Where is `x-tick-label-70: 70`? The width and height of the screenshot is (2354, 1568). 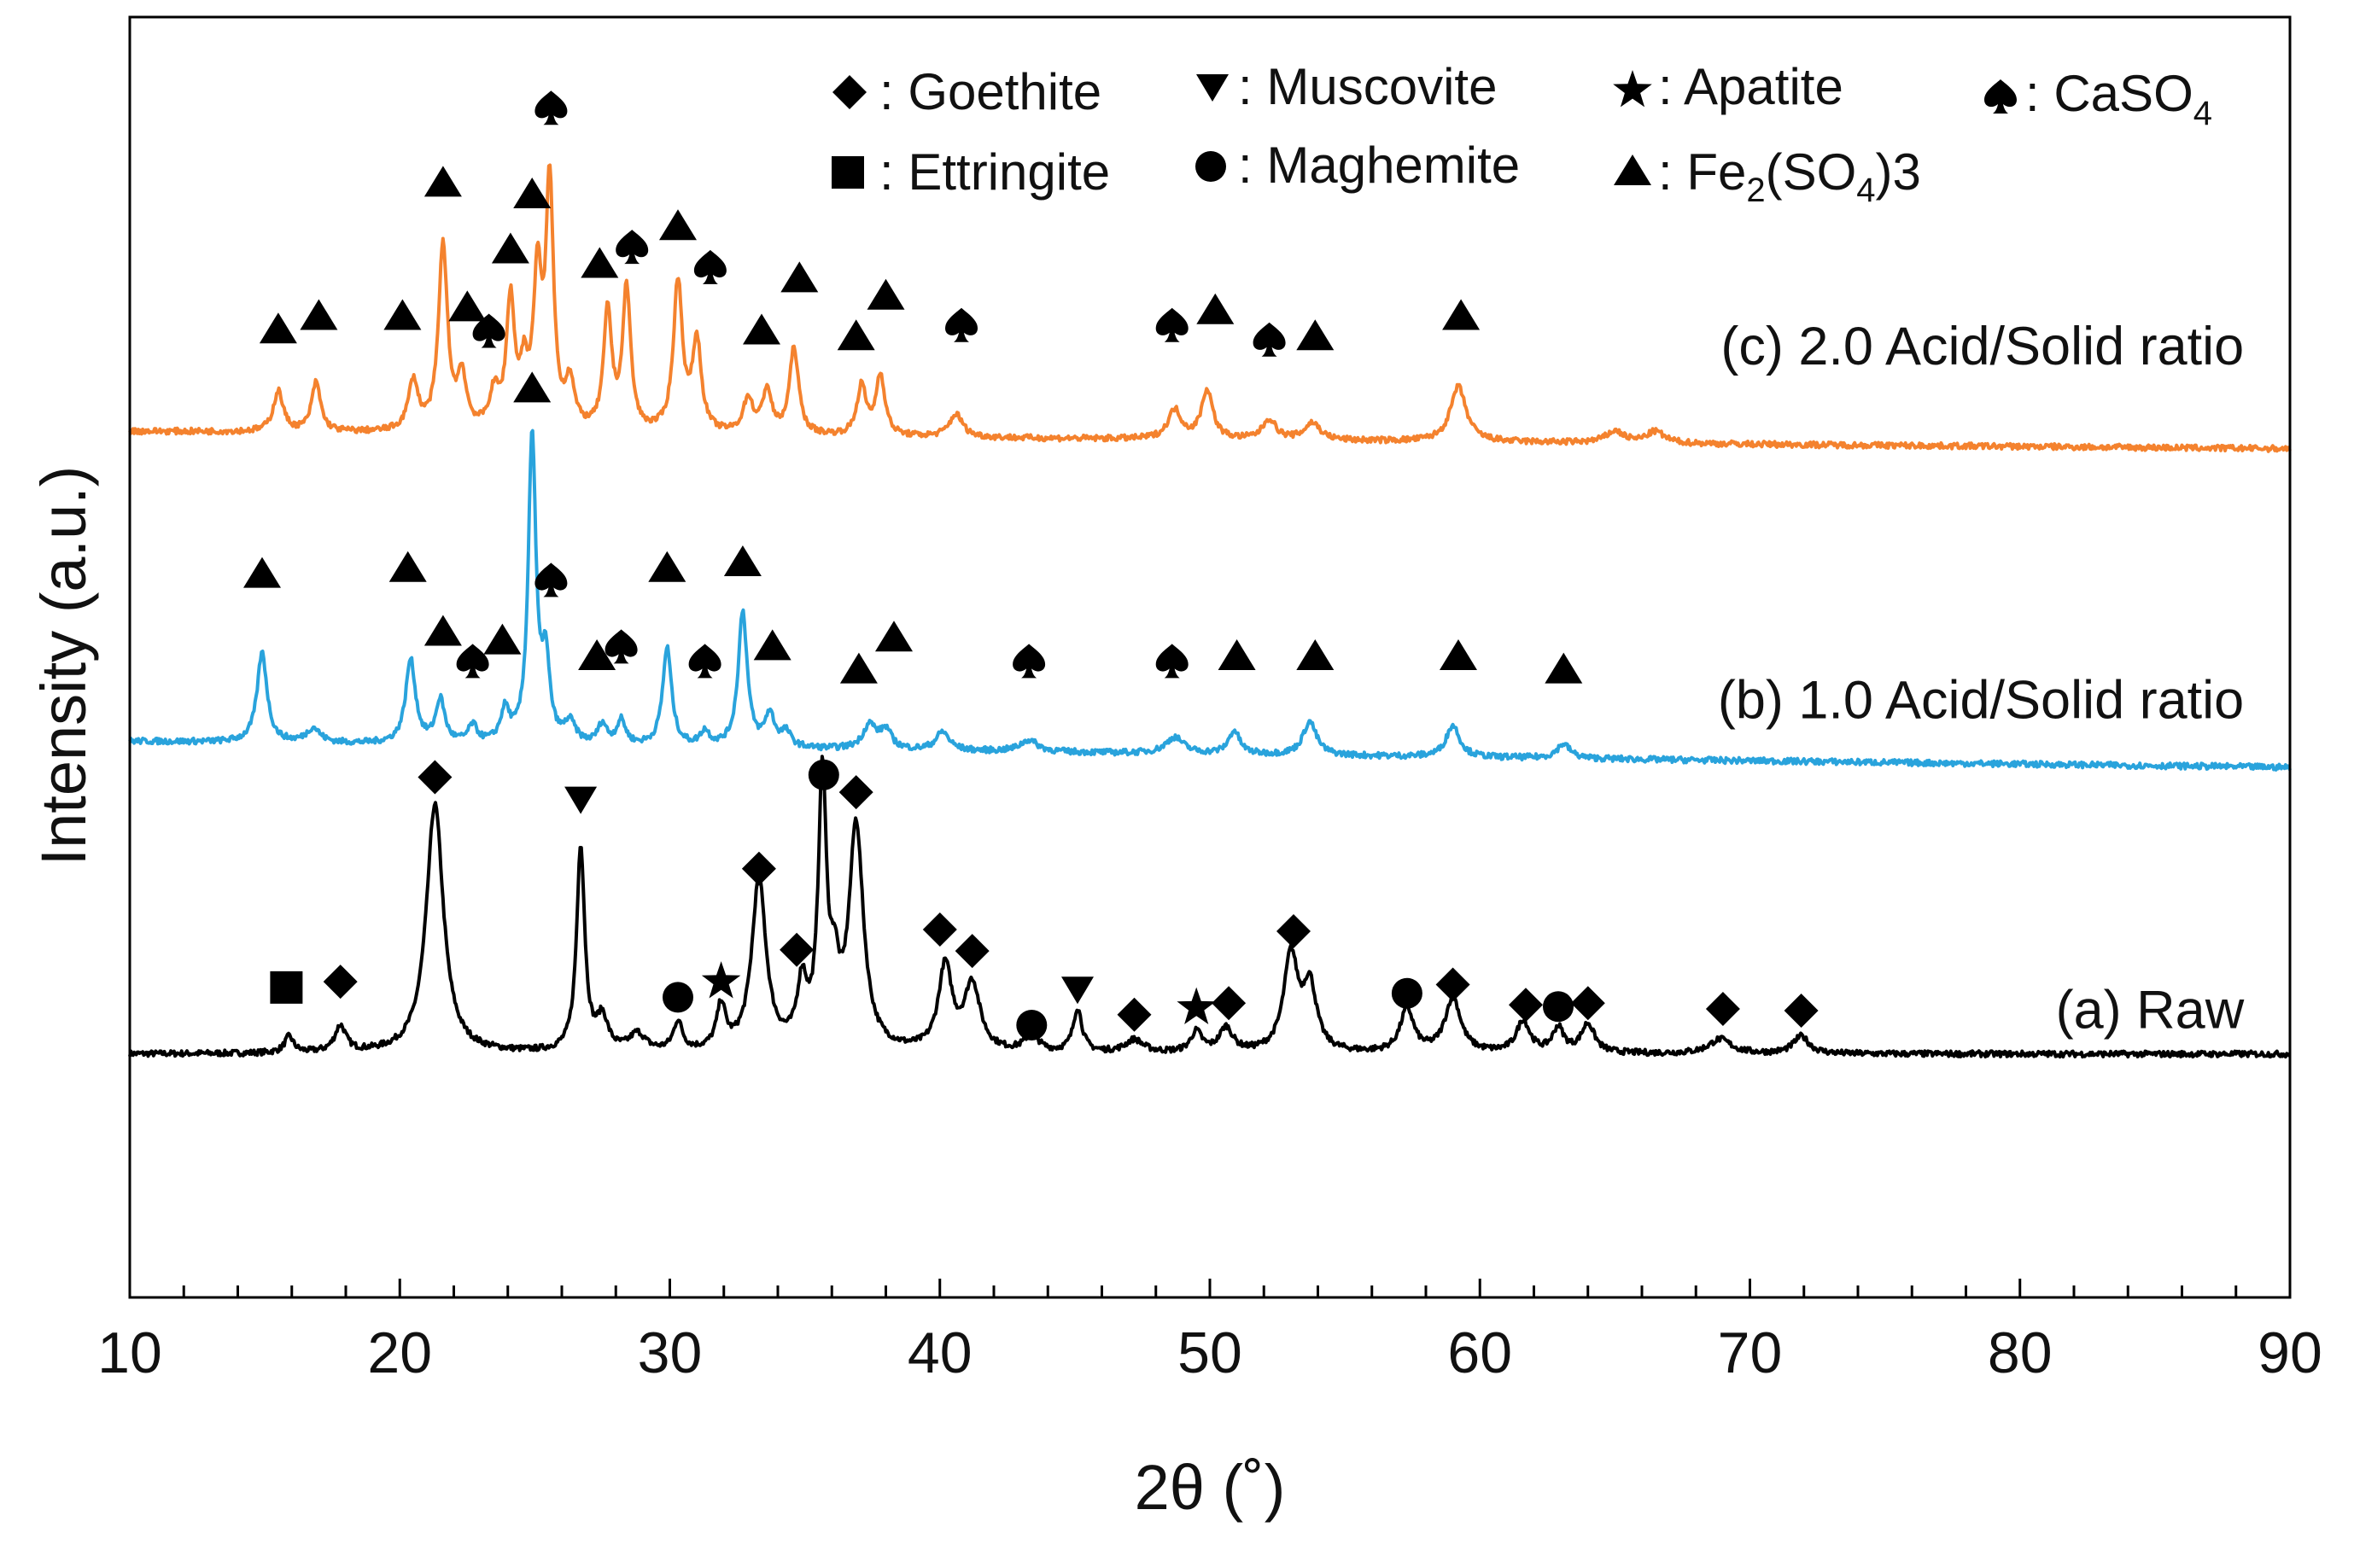
x-tick-label-70: 70 is located at coordinates (1750, 1353).